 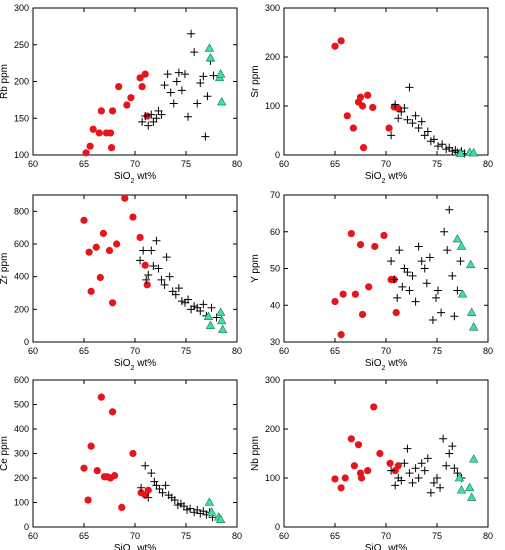 I want to click on y-axis-label: Ce ppm, so click(x=5, y=453).